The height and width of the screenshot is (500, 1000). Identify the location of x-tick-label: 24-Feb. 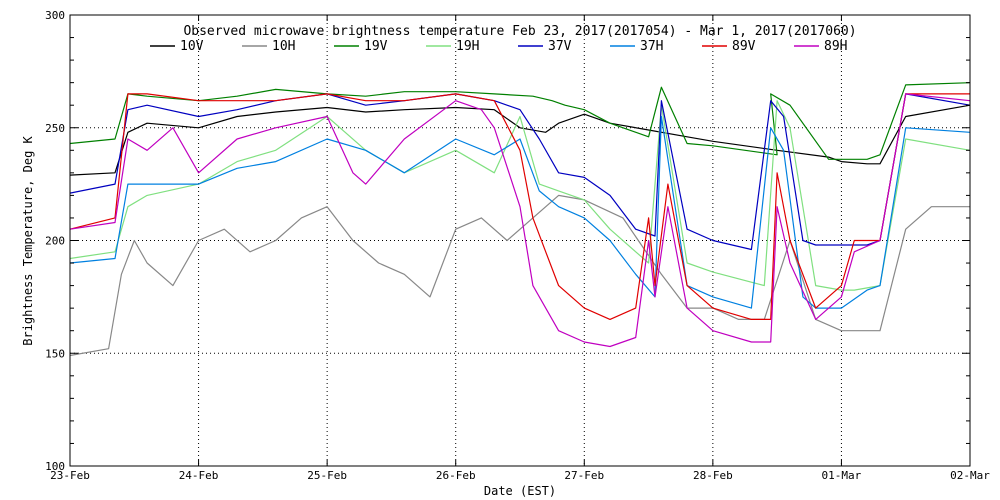
(199, 475).